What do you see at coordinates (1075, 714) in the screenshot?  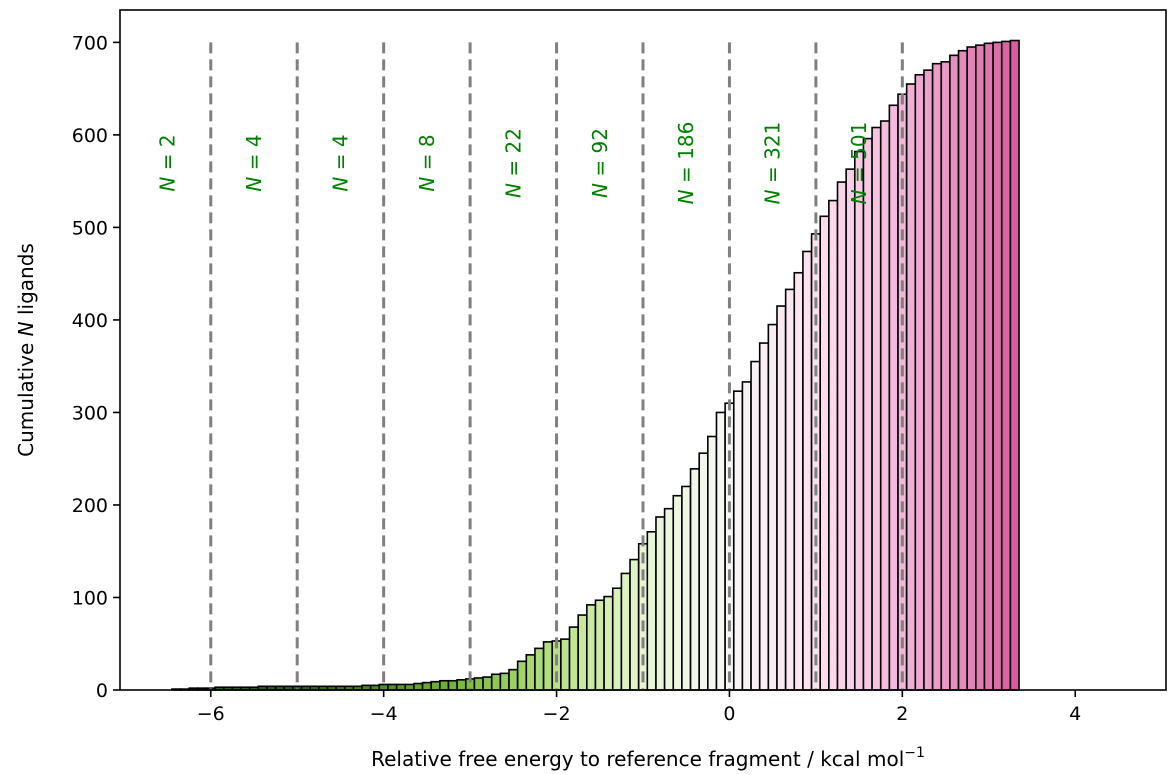 I see `x-tick-label: 4` at bounding box center [1075, 714].